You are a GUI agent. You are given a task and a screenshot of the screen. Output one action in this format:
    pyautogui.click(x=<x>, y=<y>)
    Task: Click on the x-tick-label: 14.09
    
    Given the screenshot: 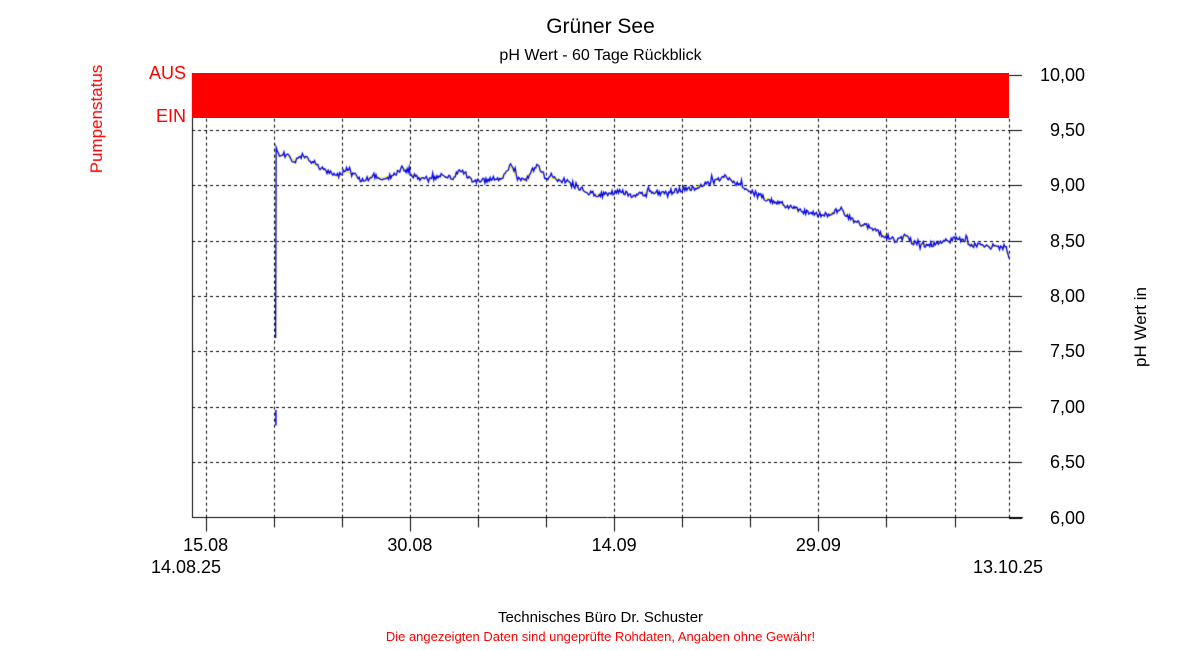 What is the action you would take?
    pyautogui.click(x=614, y=545)
    